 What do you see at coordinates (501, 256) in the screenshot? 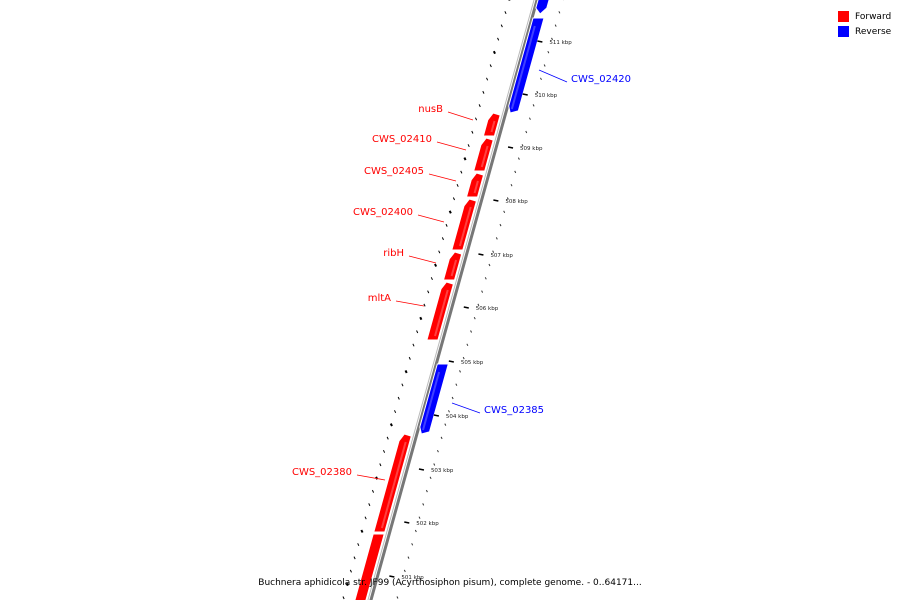
I see `tick-label: 507 kbp` at bounding box center [501, 256].